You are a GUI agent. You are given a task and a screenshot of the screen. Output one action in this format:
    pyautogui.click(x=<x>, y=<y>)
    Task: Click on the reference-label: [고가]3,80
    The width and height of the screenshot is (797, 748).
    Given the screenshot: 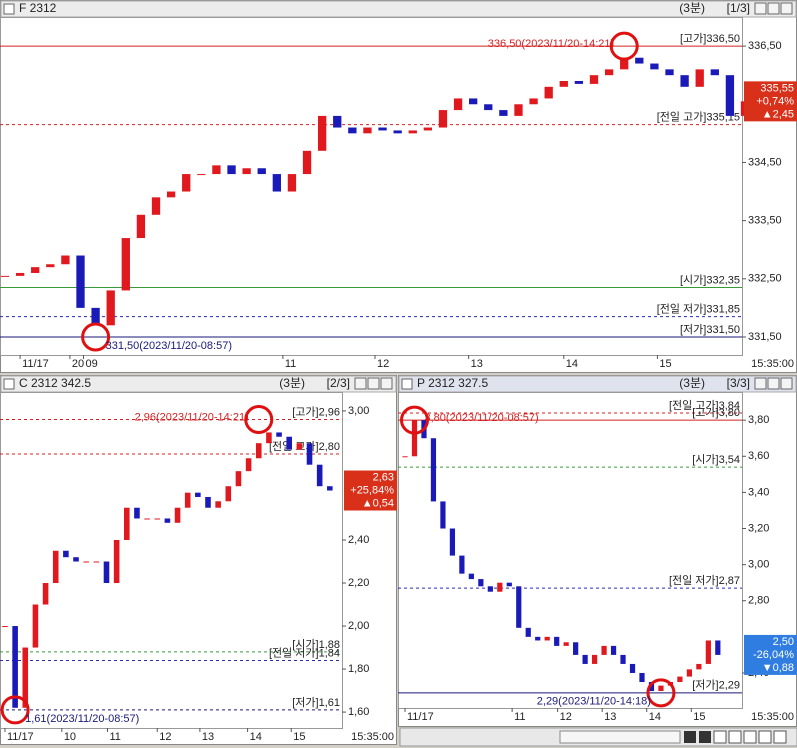 What is the action you would take?
    pyautogui.click(x=716, y=412)
    